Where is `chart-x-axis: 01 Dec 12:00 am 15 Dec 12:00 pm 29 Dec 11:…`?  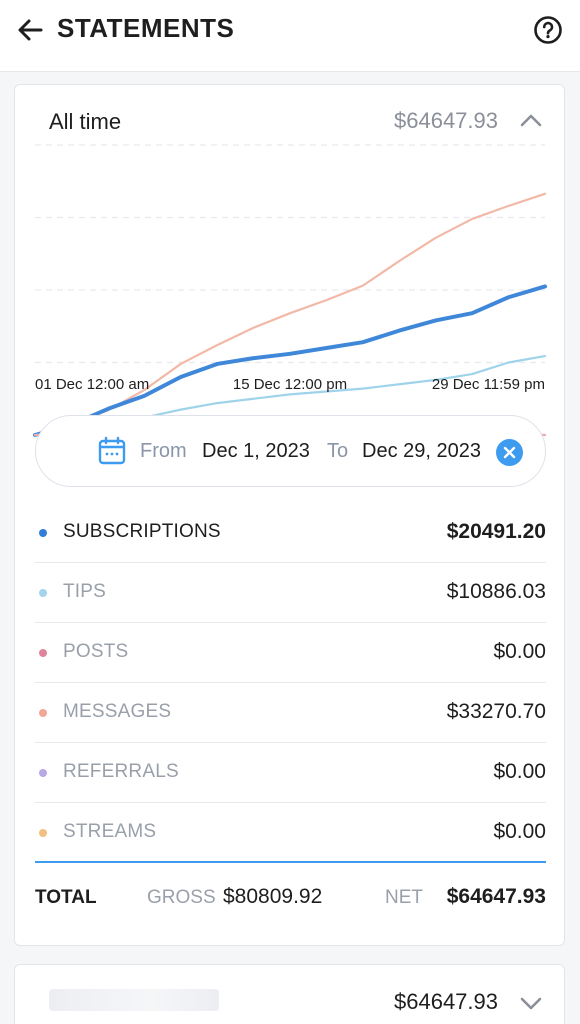
chart-x-axis: 01 Dec 12:00 am 15 Dec 12:00 pm 29 Dec 11:… is located at coordinates (290, 384).